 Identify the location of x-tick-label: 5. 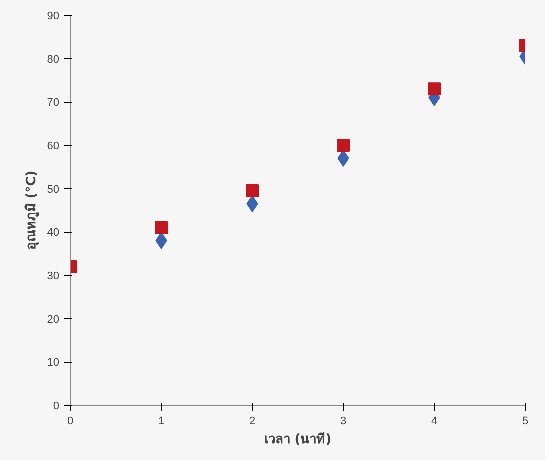
(525, 422).